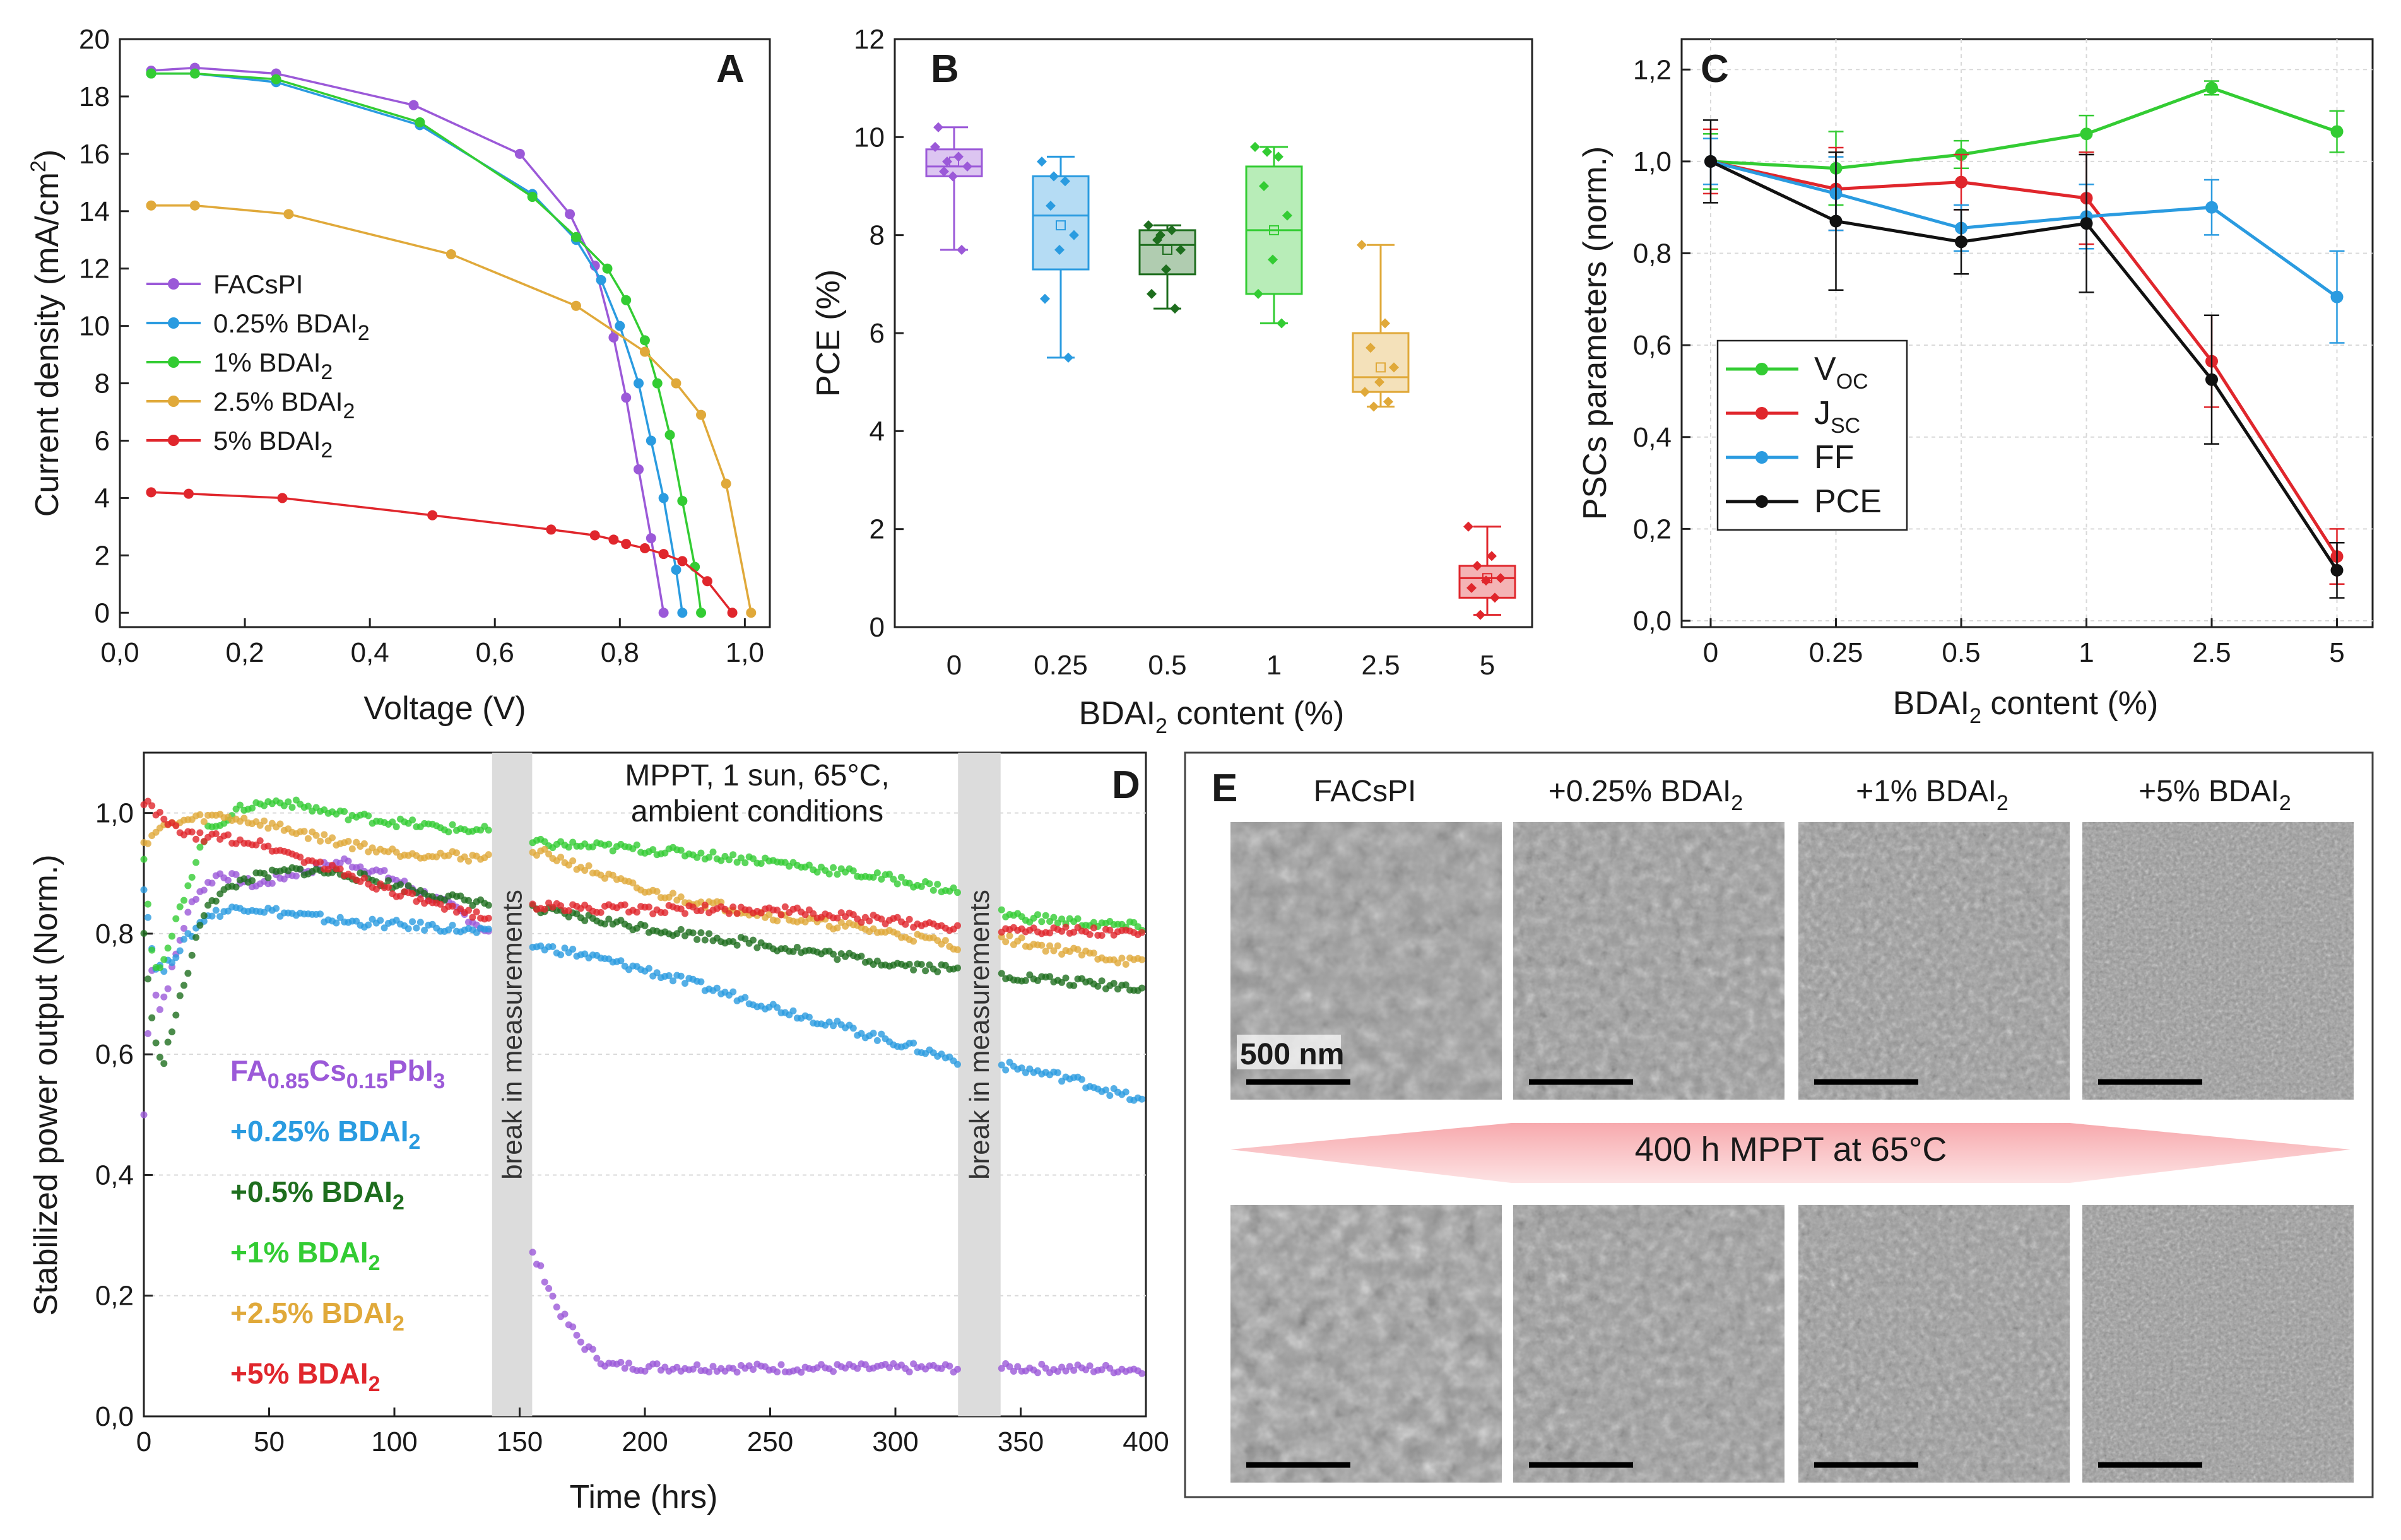  Describe the element at coordinates (408, 339) in the screenshot. I see `jv-curve` at that location.